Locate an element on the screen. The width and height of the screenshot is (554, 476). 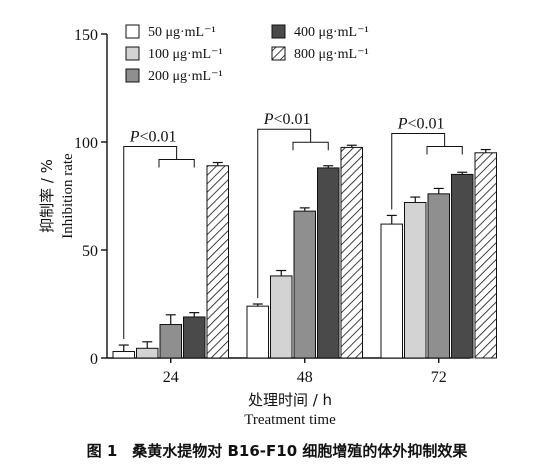
y-tick-label: 0 is located at coordinates (94, 359).